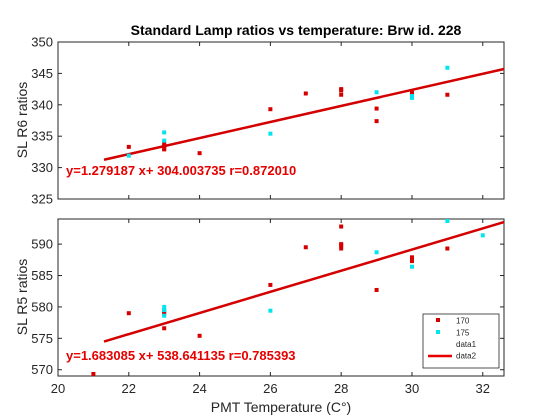 The width and height of the screenshot is (560, 420). I want to click on r6-y-tick-label: 350, so click(42, 42).